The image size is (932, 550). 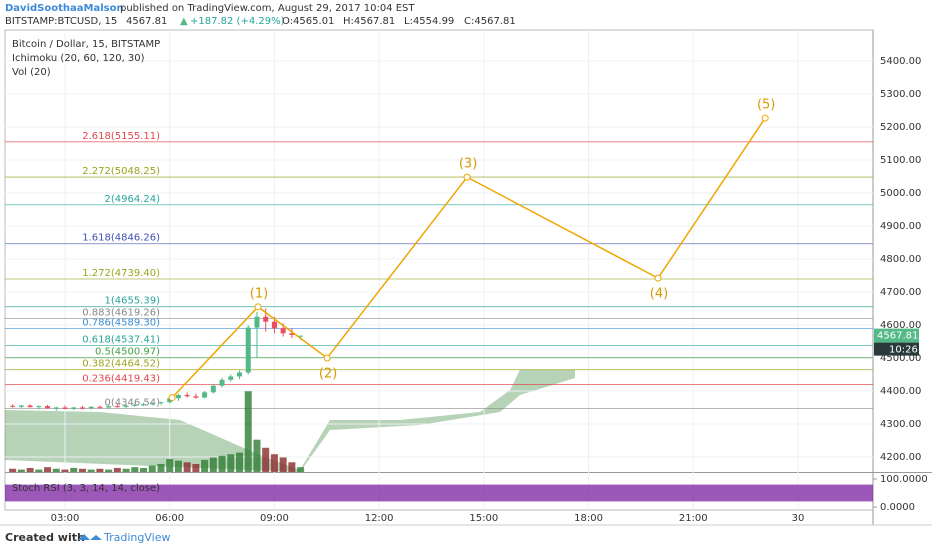 I want to click on legend: Vol (20), so click(x=31, y=72).